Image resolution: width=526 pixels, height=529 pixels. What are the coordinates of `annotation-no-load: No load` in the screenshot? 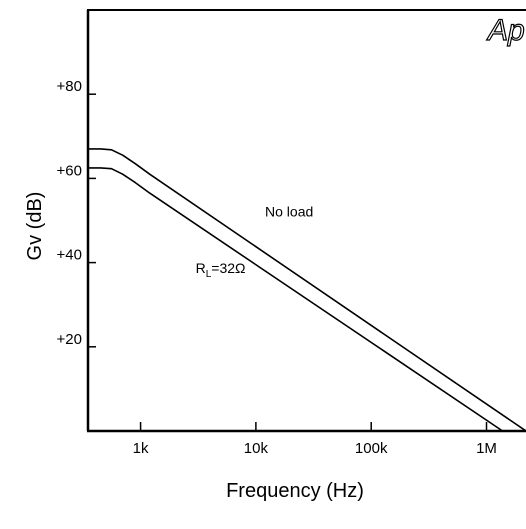 It's located at (289, 211).